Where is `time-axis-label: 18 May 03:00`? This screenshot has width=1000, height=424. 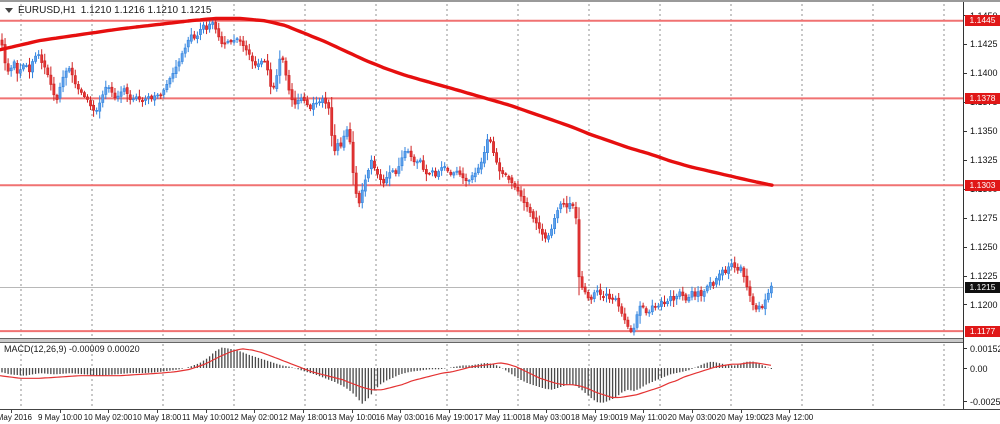 time-axis-label: 18 May 03:00 is located at coordinates (546, 417).